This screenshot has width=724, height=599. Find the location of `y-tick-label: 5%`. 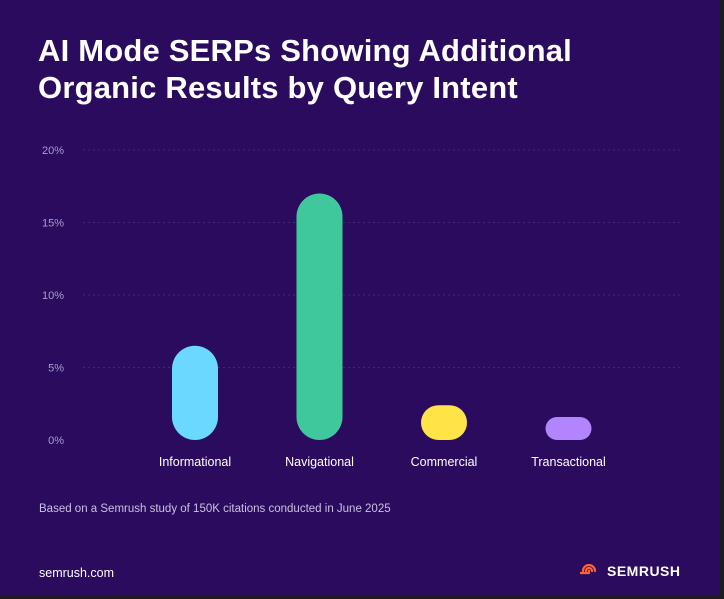

y-tick-label: 5% is located at coordinates (56, 369).